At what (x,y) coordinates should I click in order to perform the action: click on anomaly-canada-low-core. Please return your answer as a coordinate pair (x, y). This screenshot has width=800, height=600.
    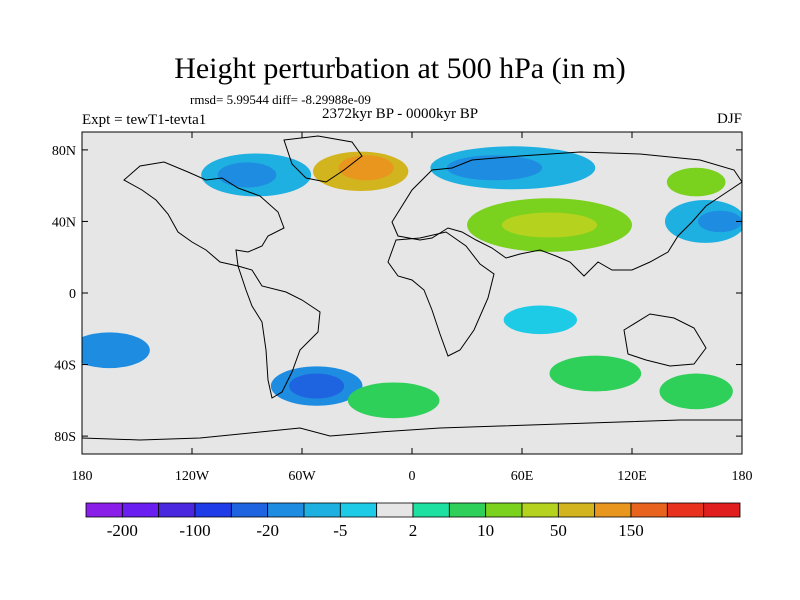
    Looking at the image, I should click on (247, 175).